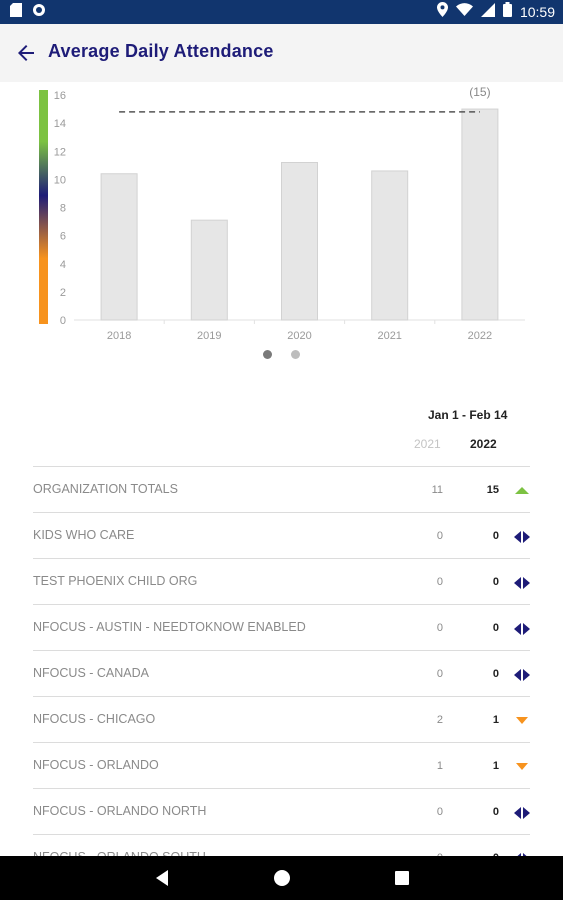 Image resolution: width=563 pixels, height=900 pixels. What do you see at coordinates (299, 336) in the screenshot?
I see `x-tick-label: 2020` at bounding box center [299, 336].